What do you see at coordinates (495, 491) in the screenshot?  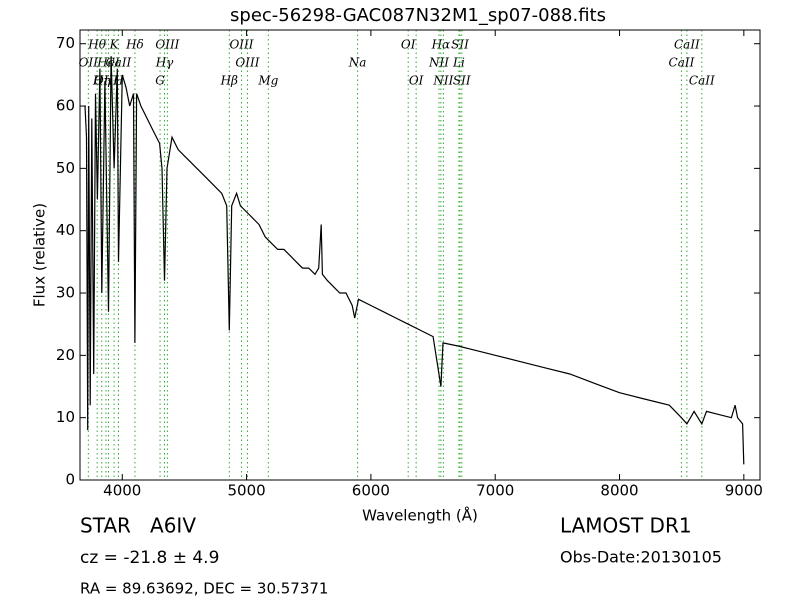 I see `x-tick-label: 7000` at bounding box center [495, 491].